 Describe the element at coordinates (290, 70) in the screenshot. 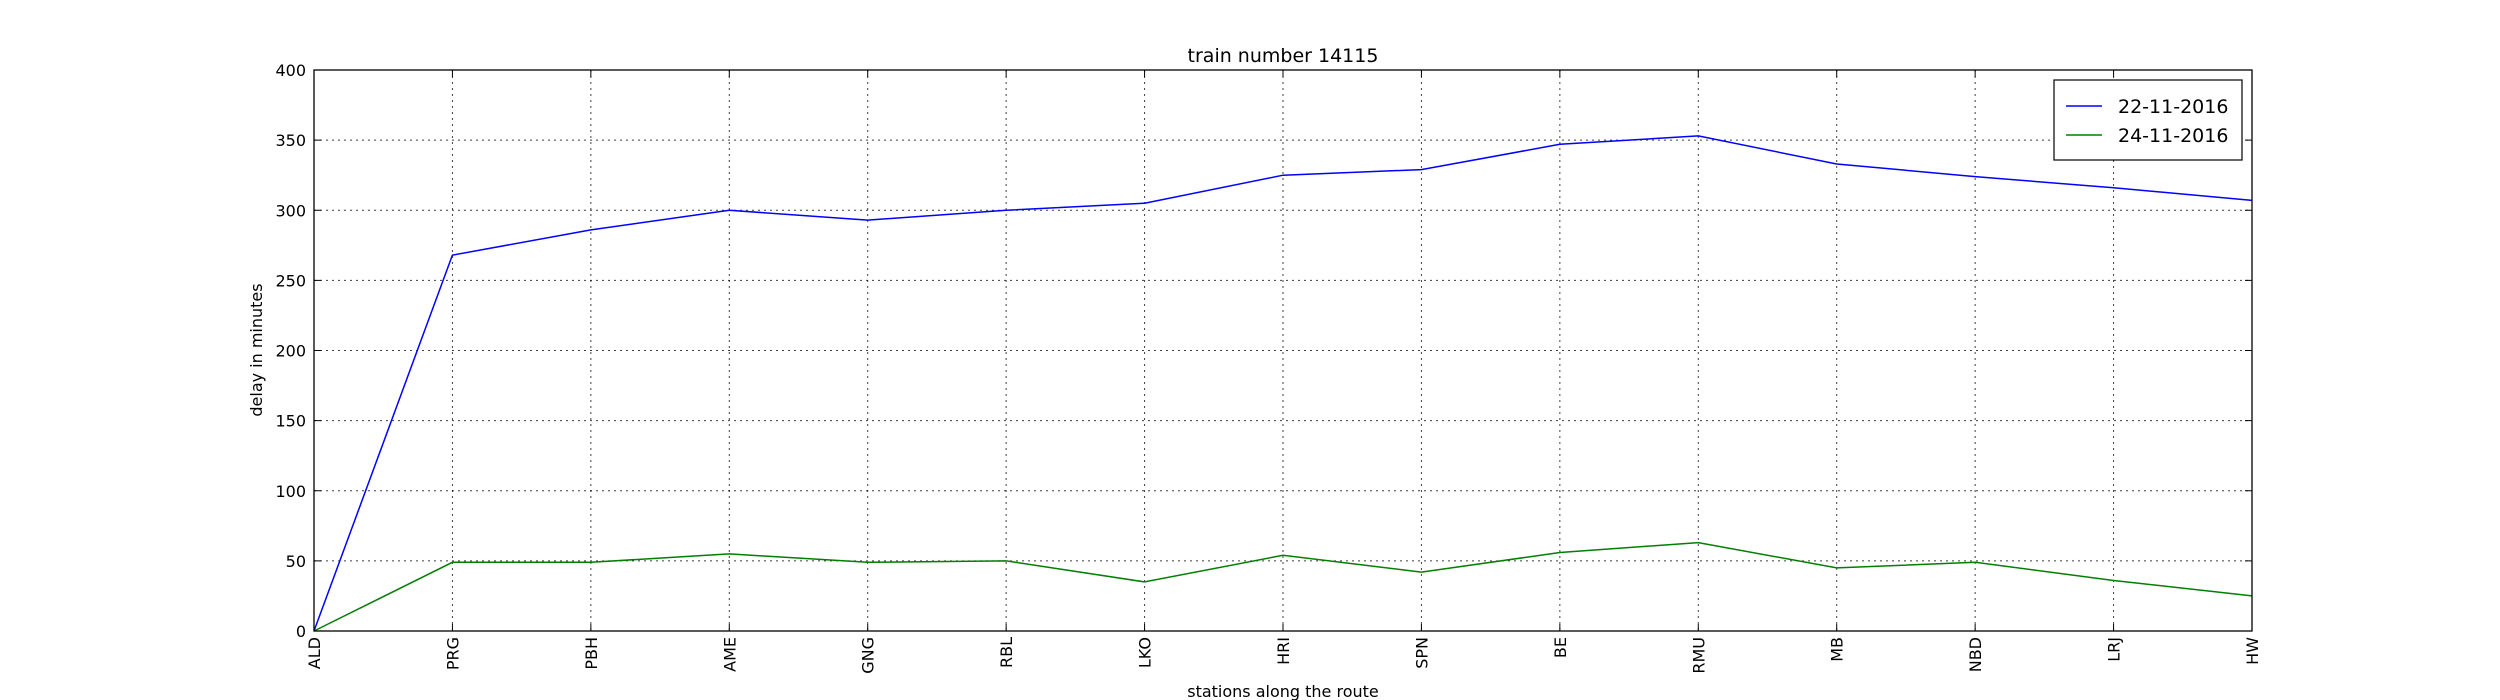

I see `y-tick-label: 400` at that location.